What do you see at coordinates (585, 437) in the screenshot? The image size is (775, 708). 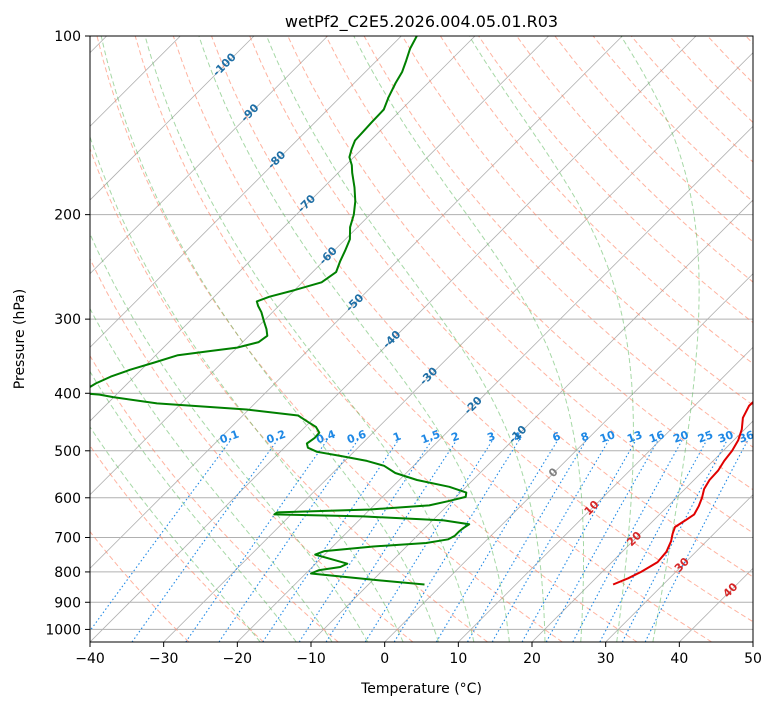 I see `mixing-ratio-label: 8` at bounding box center [585, 437].